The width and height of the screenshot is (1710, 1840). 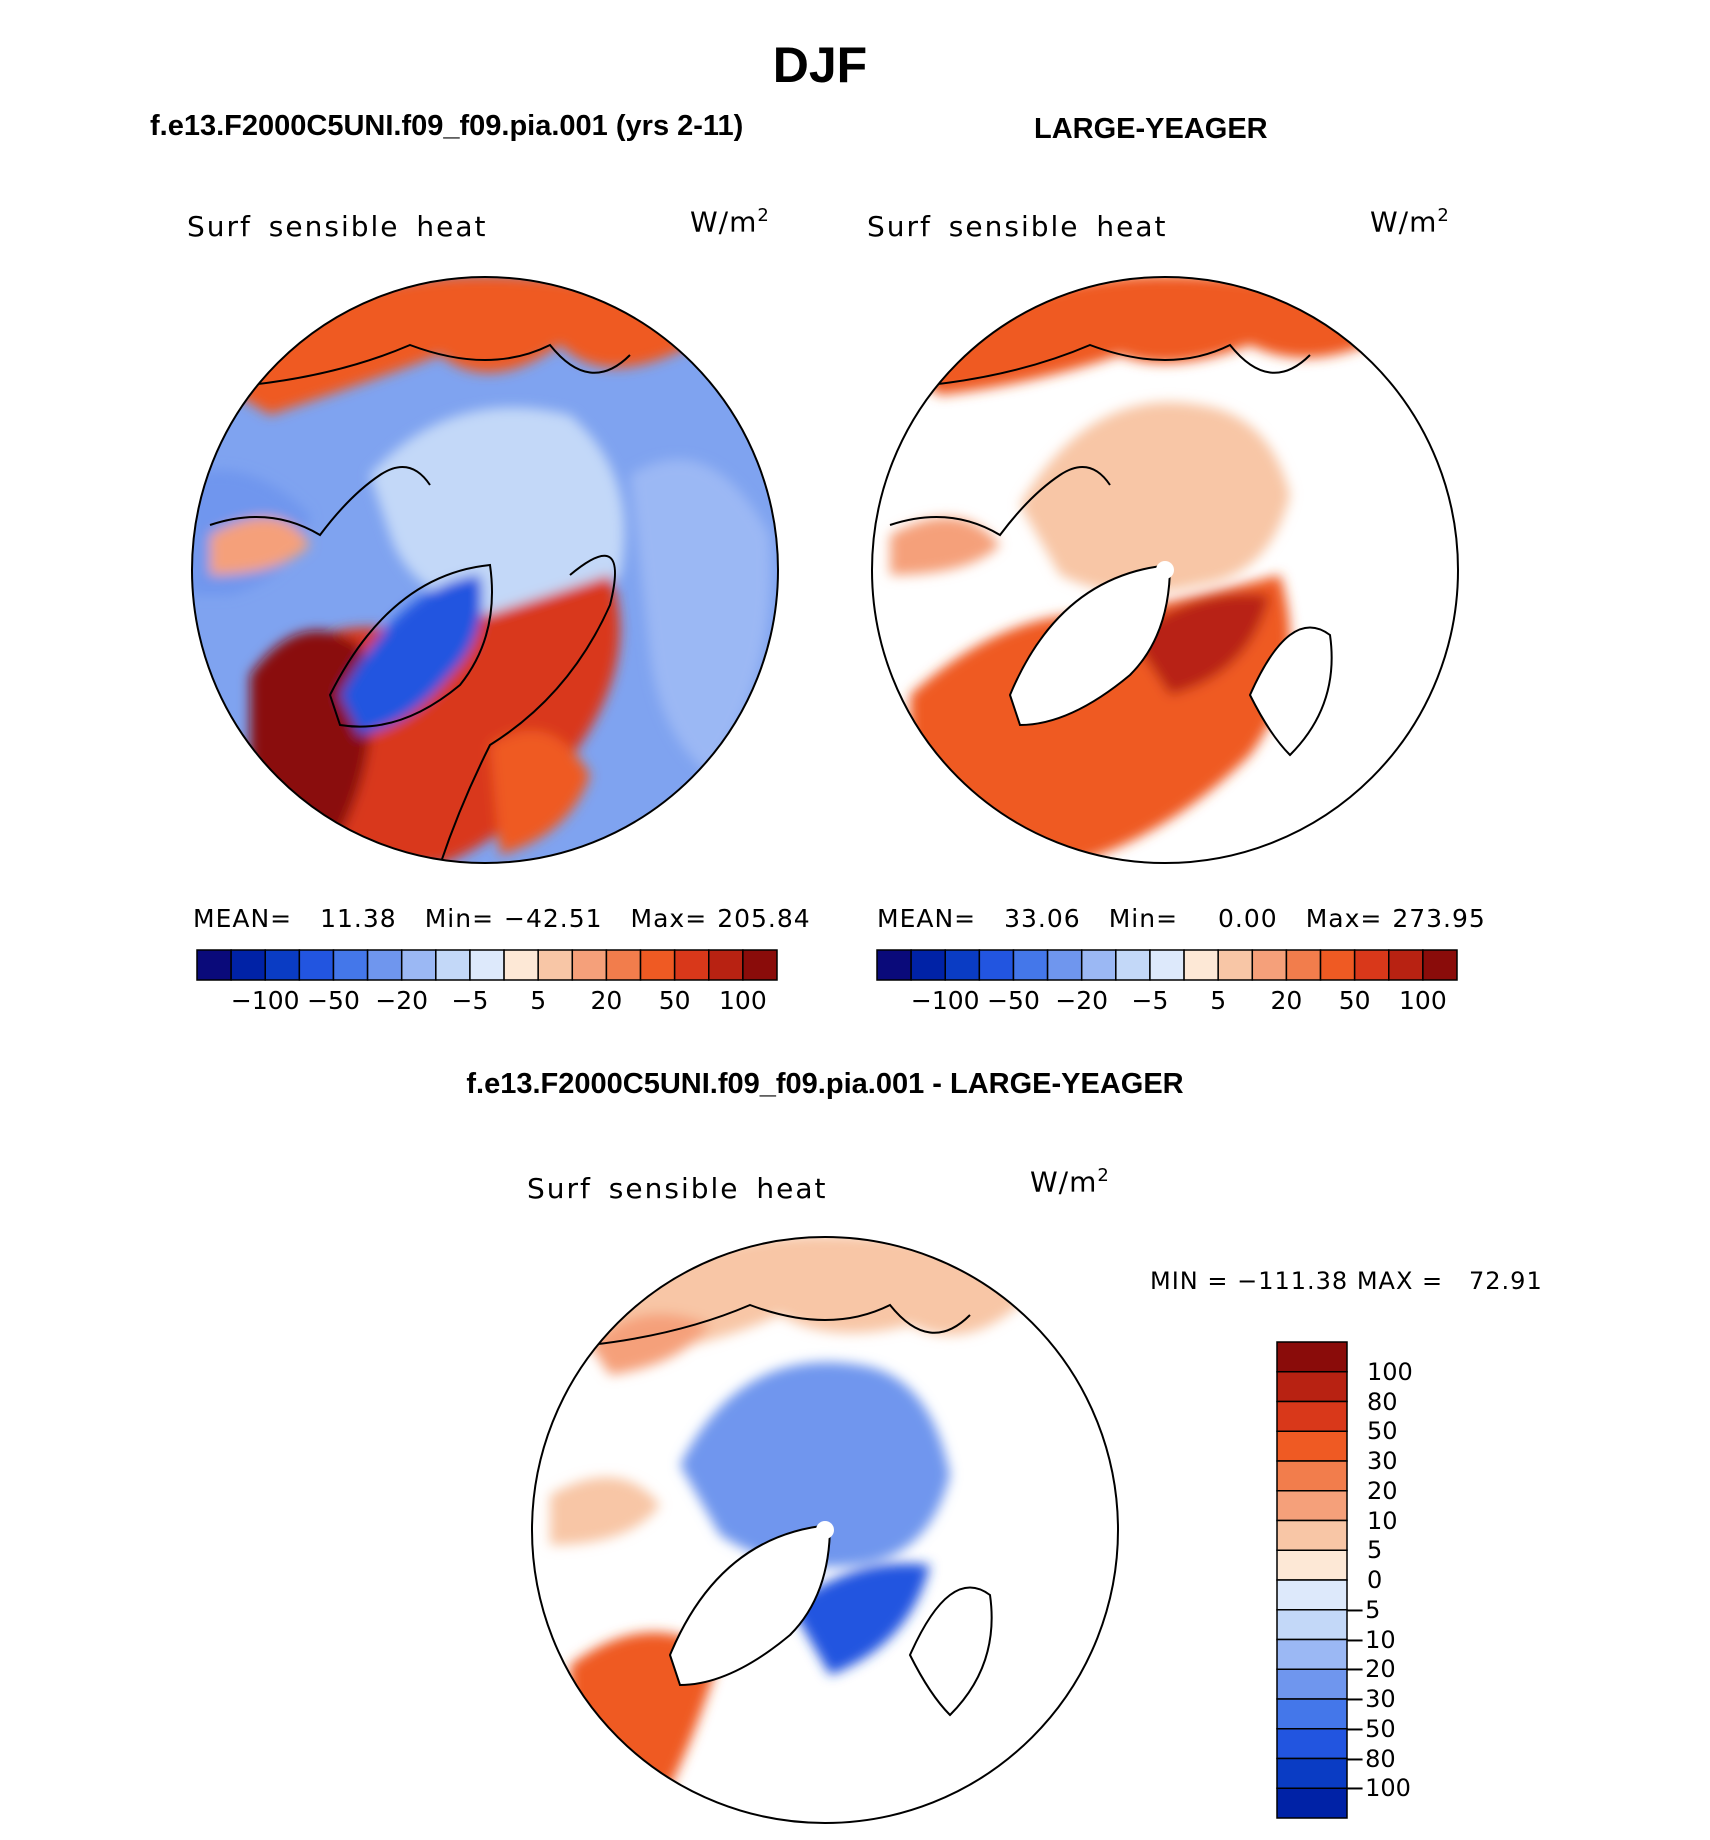 What do you see at coordinates (1382, 1461) in the screenshot?
I see `colorbar-tick-label: 30` at bounding box center [1382, 1461].